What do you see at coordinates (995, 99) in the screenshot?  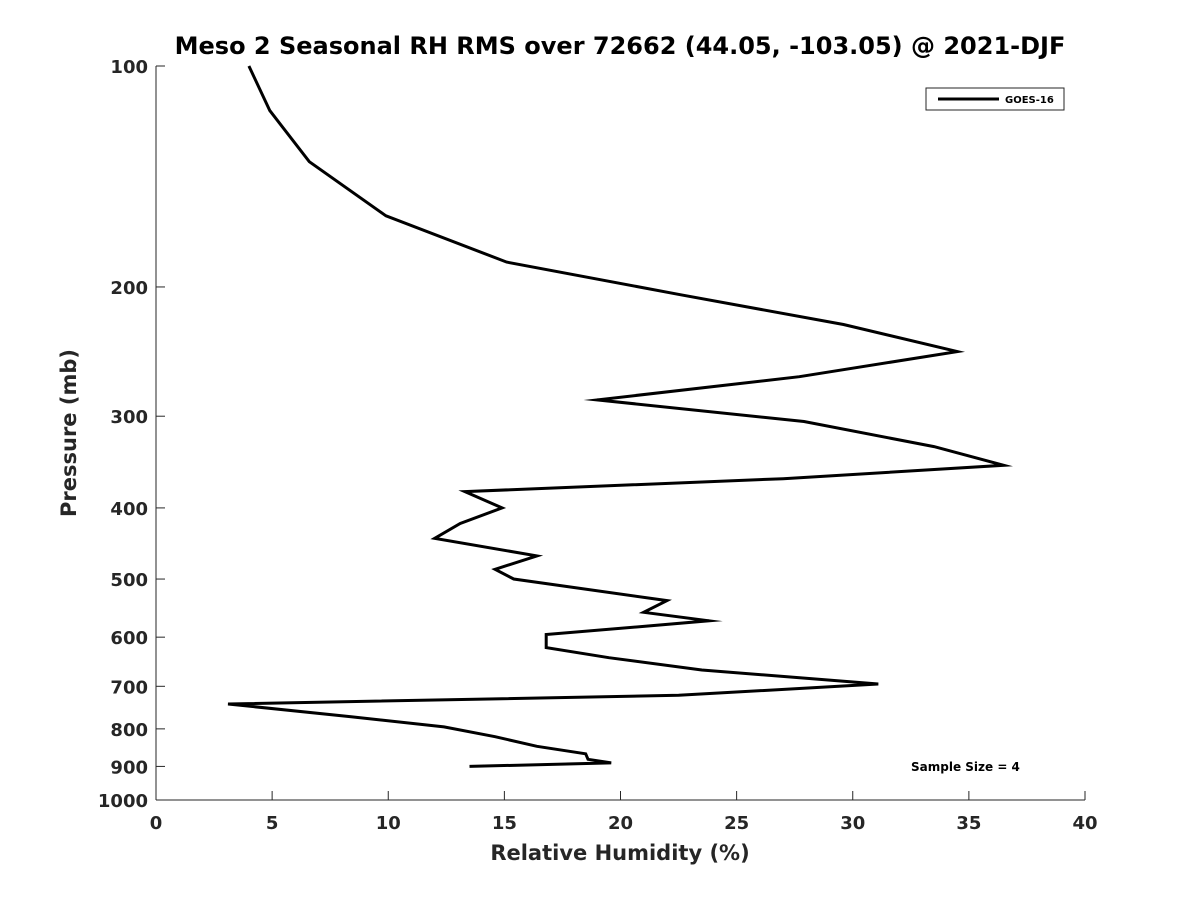 I see `legend: GOES-16` at bounding box center [995, 99].